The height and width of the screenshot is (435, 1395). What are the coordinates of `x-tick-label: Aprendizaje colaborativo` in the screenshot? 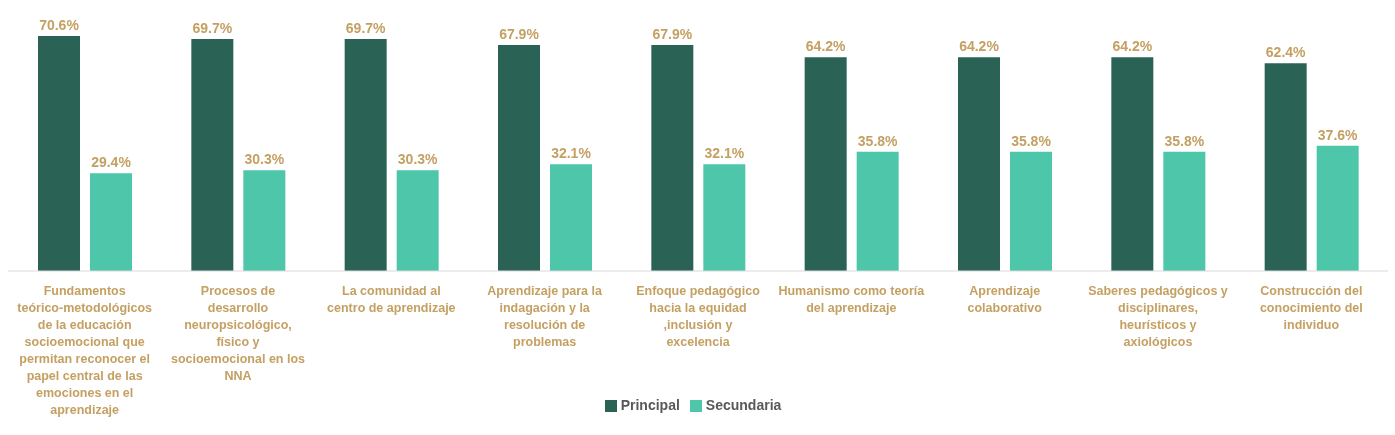 It's located at (1005, 299).